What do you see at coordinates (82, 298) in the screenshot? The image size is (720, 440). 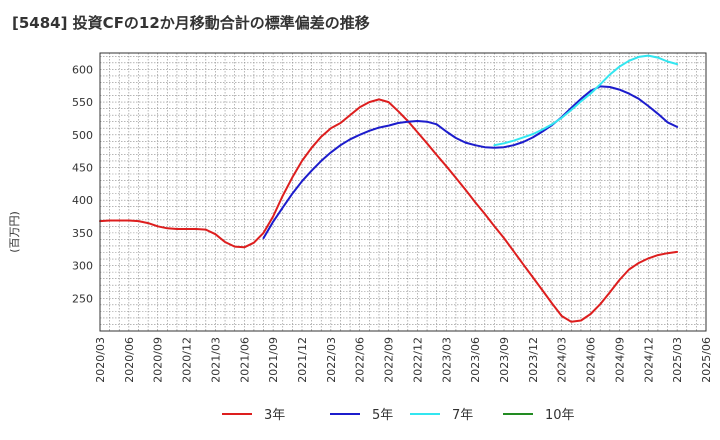 I see `y-tick-label: 250` at bounding box center [82, 298].